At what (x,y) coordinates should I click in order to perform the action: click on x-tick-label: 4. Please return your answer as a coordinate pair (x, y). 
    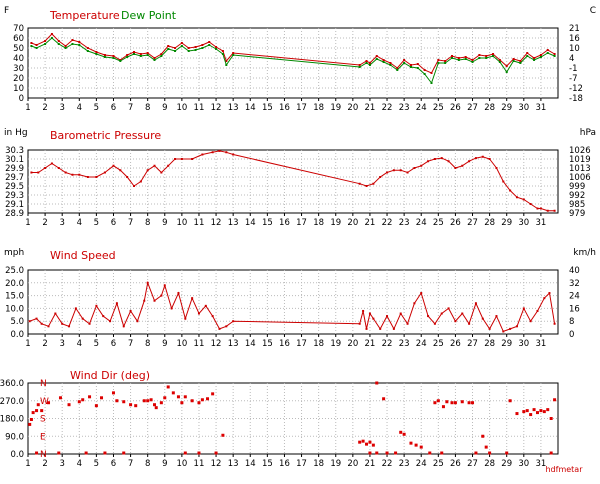
    Looking at the image, I should click on (79, 464).